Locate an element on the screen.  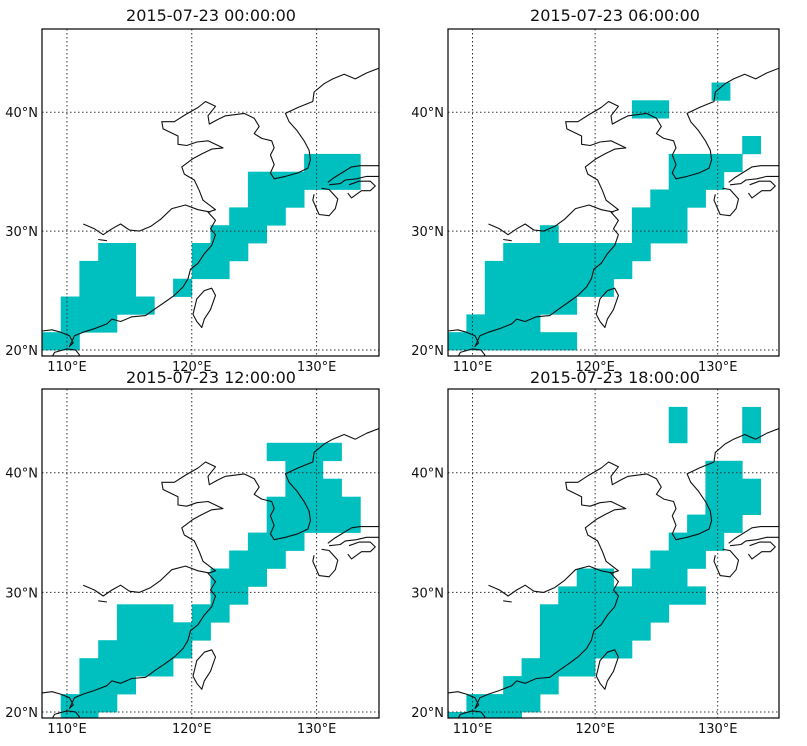
coastline-hainan is located at coordinates (65, 352).